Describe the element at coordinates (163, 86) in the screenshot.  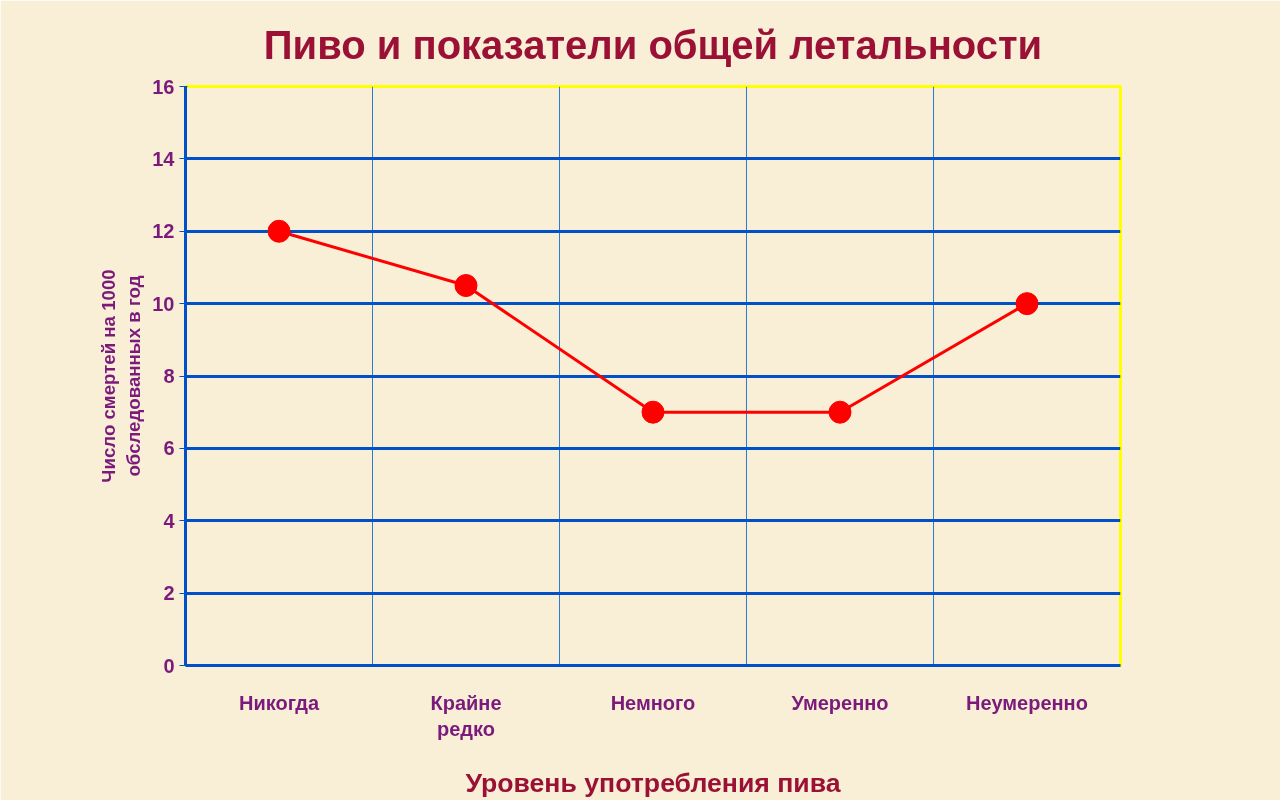
I see `y-tick-label: 16` at that location.